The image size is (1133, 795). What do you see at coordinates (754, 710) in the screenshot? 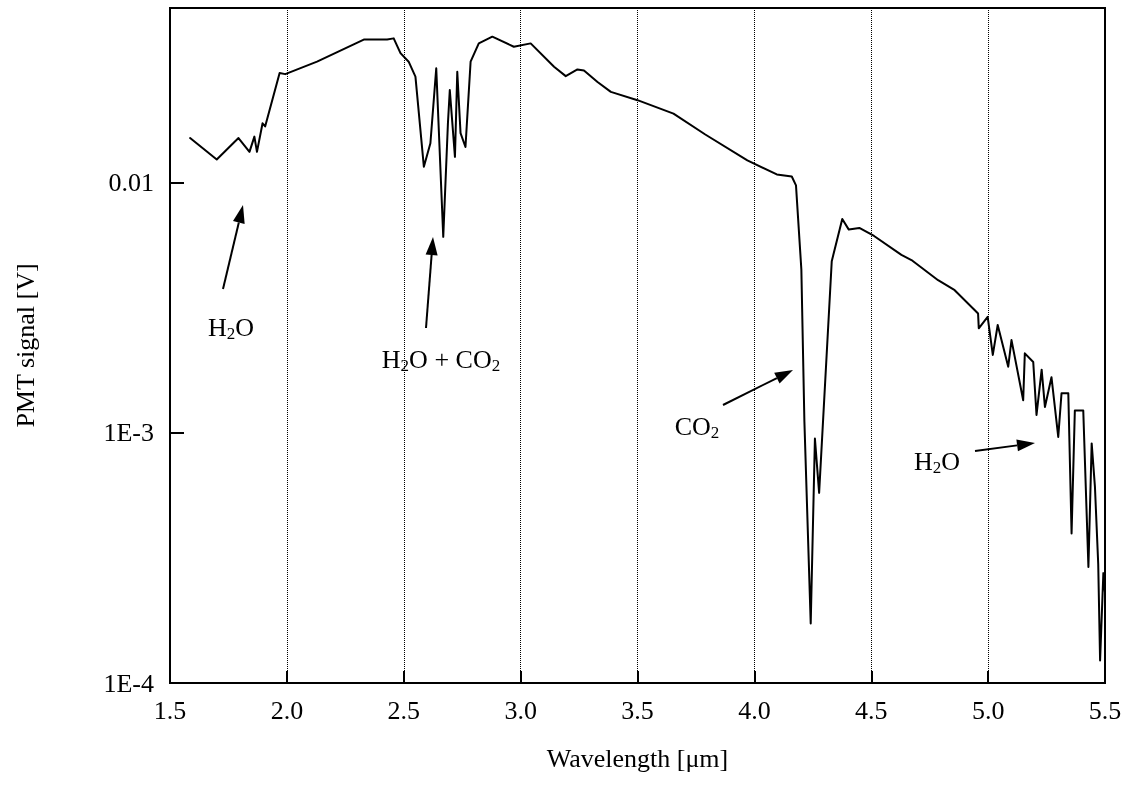
I see `x-tick-label: 4.0` at bounding box center [754, 710].